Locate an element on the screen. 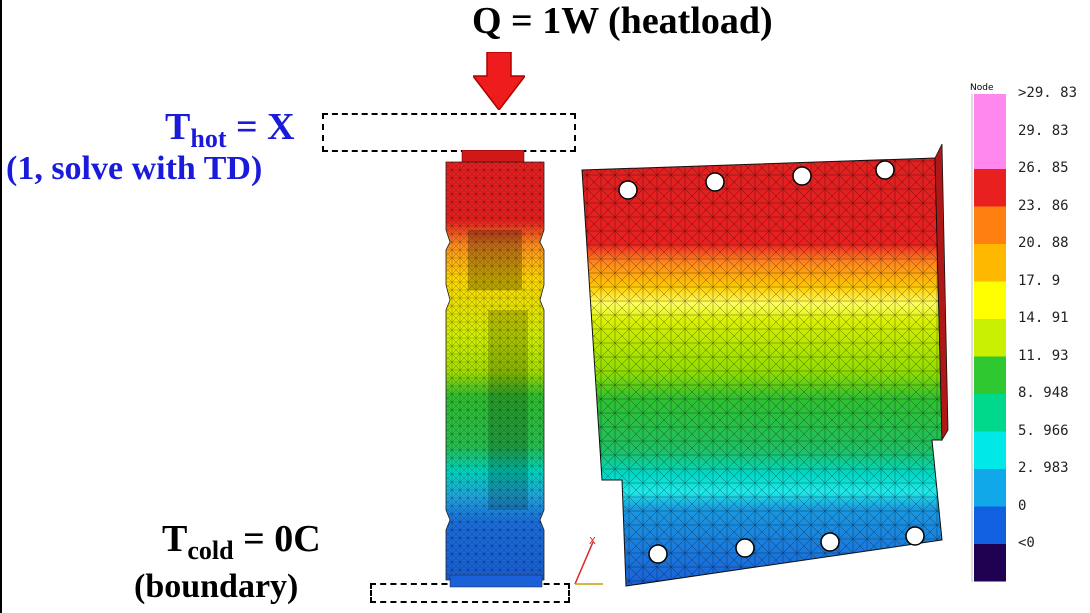 The image size is (1090, 613). heatload-label: Q = 1W (heatload) is located at coordinates (622, 21).